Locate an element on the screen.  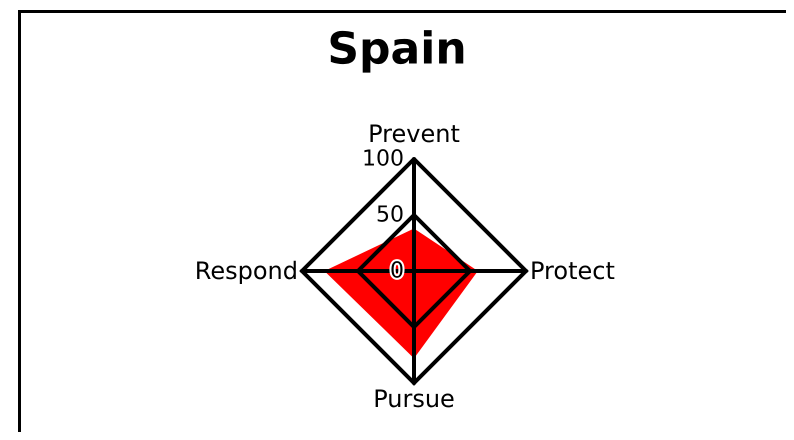
chart-title: Spain is located at coordinates (397, 49).